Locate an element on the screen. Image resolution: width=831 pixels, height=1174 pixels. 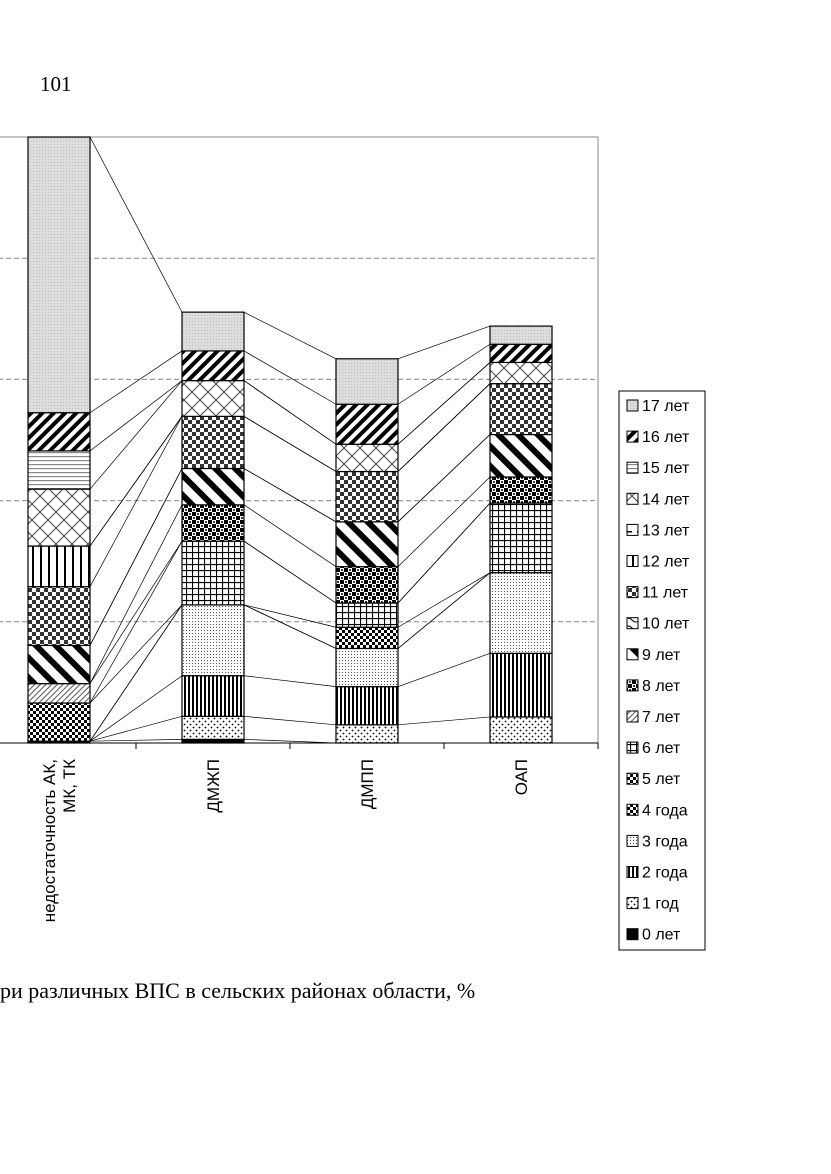
legend-label: 6 лет is located at coordinates (661, 748).